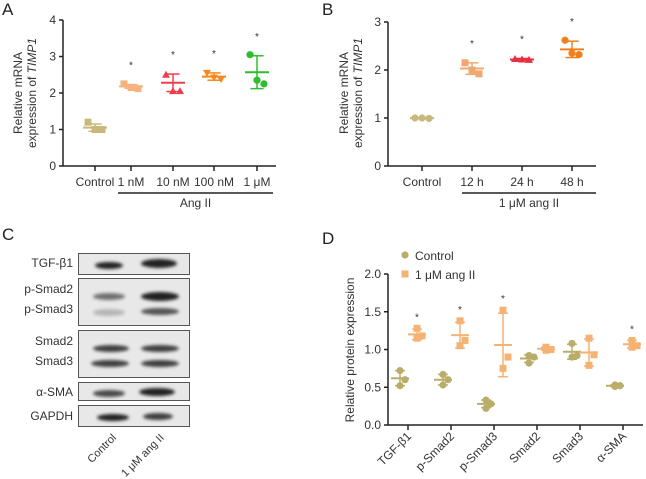 This screenshot has height=479, width=646. What do you see at coordinates (372, 274) in the screenshot?
I see `y-tick-label: 2.0` at bounding box center [372, 274].